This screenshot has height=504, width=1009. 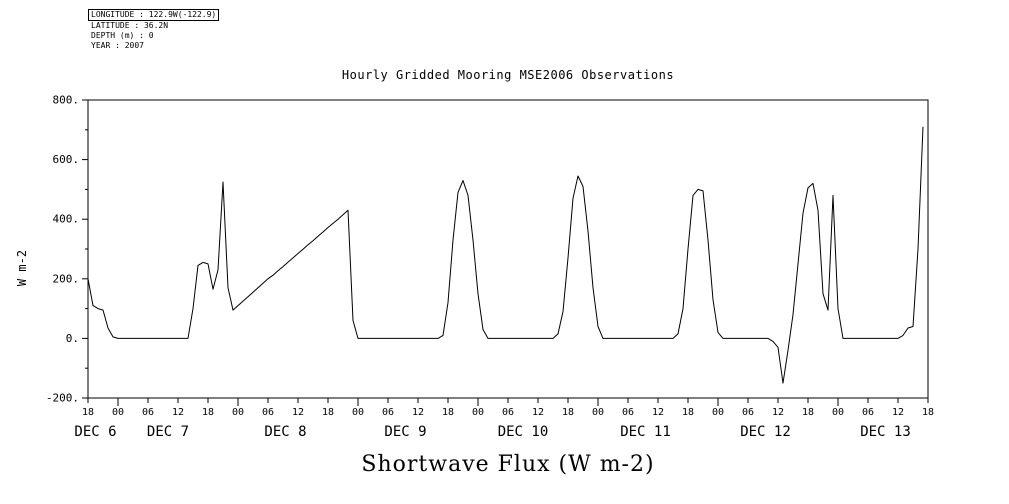 I want to click on date-tick-label: DEC 9, so click(x=405, y=432).